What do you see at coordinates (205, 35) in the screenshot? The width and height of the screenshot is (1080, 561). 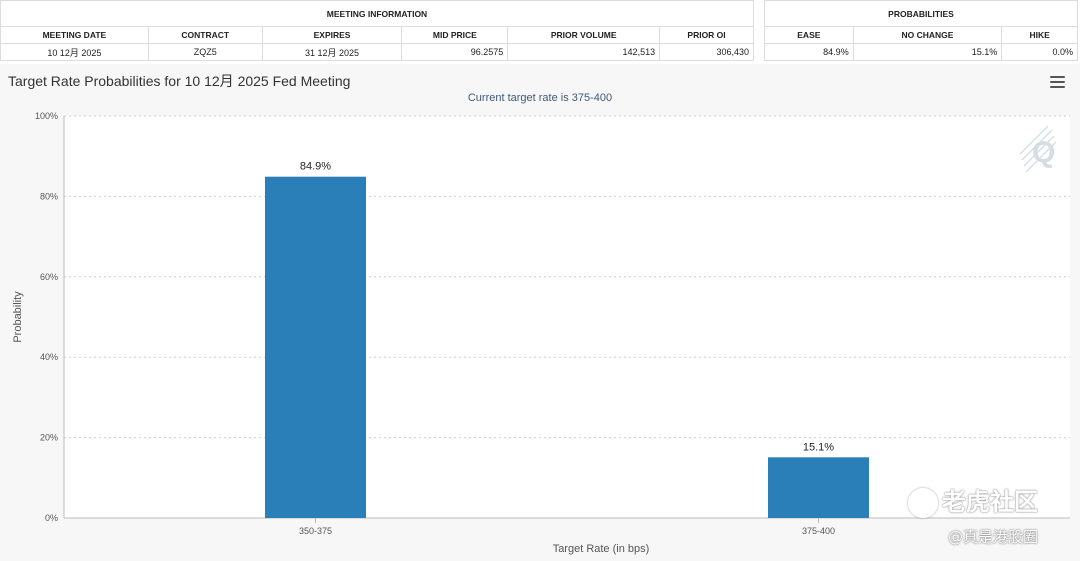 I see `header-contract: CONTRACT` at bounding box center [205, 35].